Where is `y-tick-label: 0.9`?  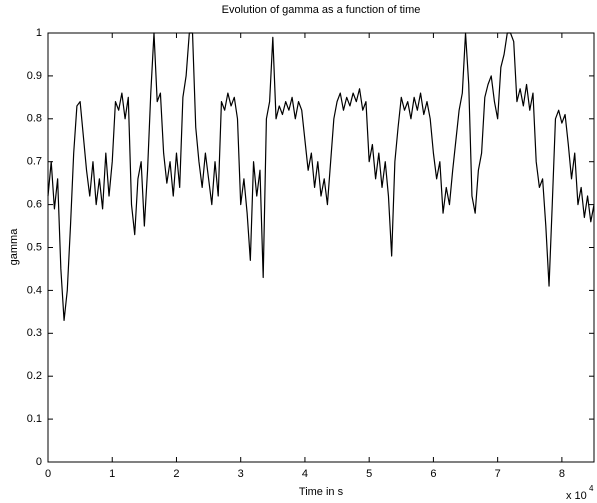 y-tick-label: 0.9 is located at coordinates (34, 76).